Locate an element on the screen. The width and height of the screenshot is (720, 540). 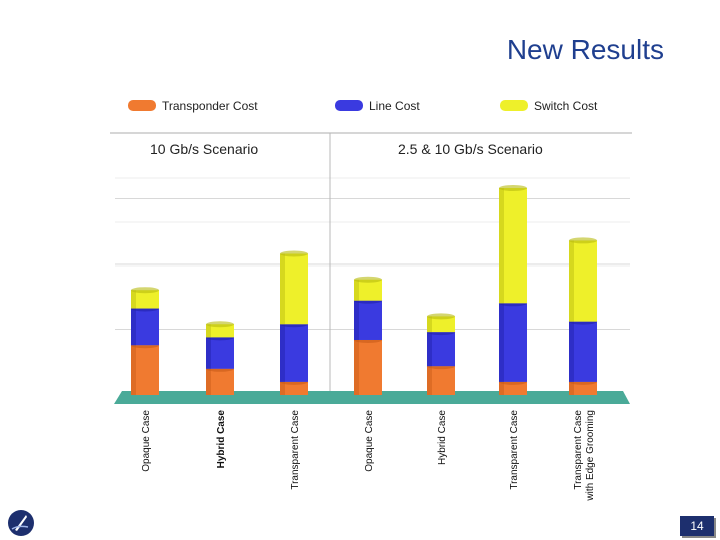
legend-label: Transponder Cost is located at coordinates (210, 106).